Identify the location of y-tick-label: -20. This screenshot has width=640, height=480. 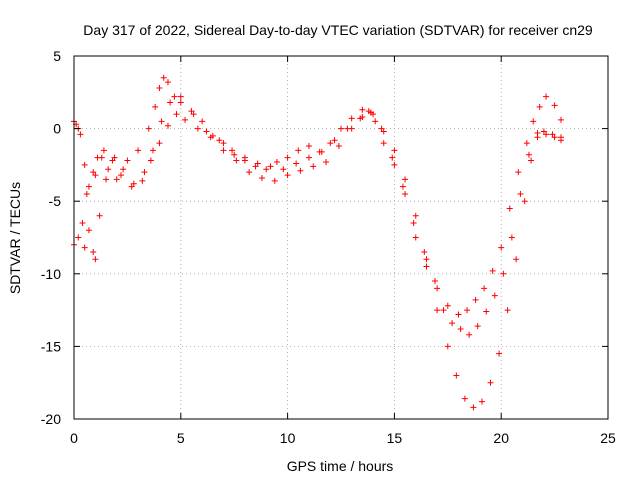
(51, 419).